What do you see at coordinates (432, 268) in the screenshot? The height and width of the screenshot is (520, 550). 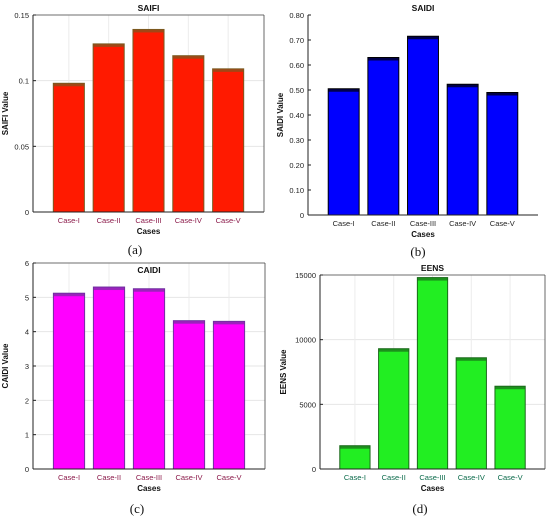 I see `eens-chart-title: EENS` at bounding box center [432, 268].